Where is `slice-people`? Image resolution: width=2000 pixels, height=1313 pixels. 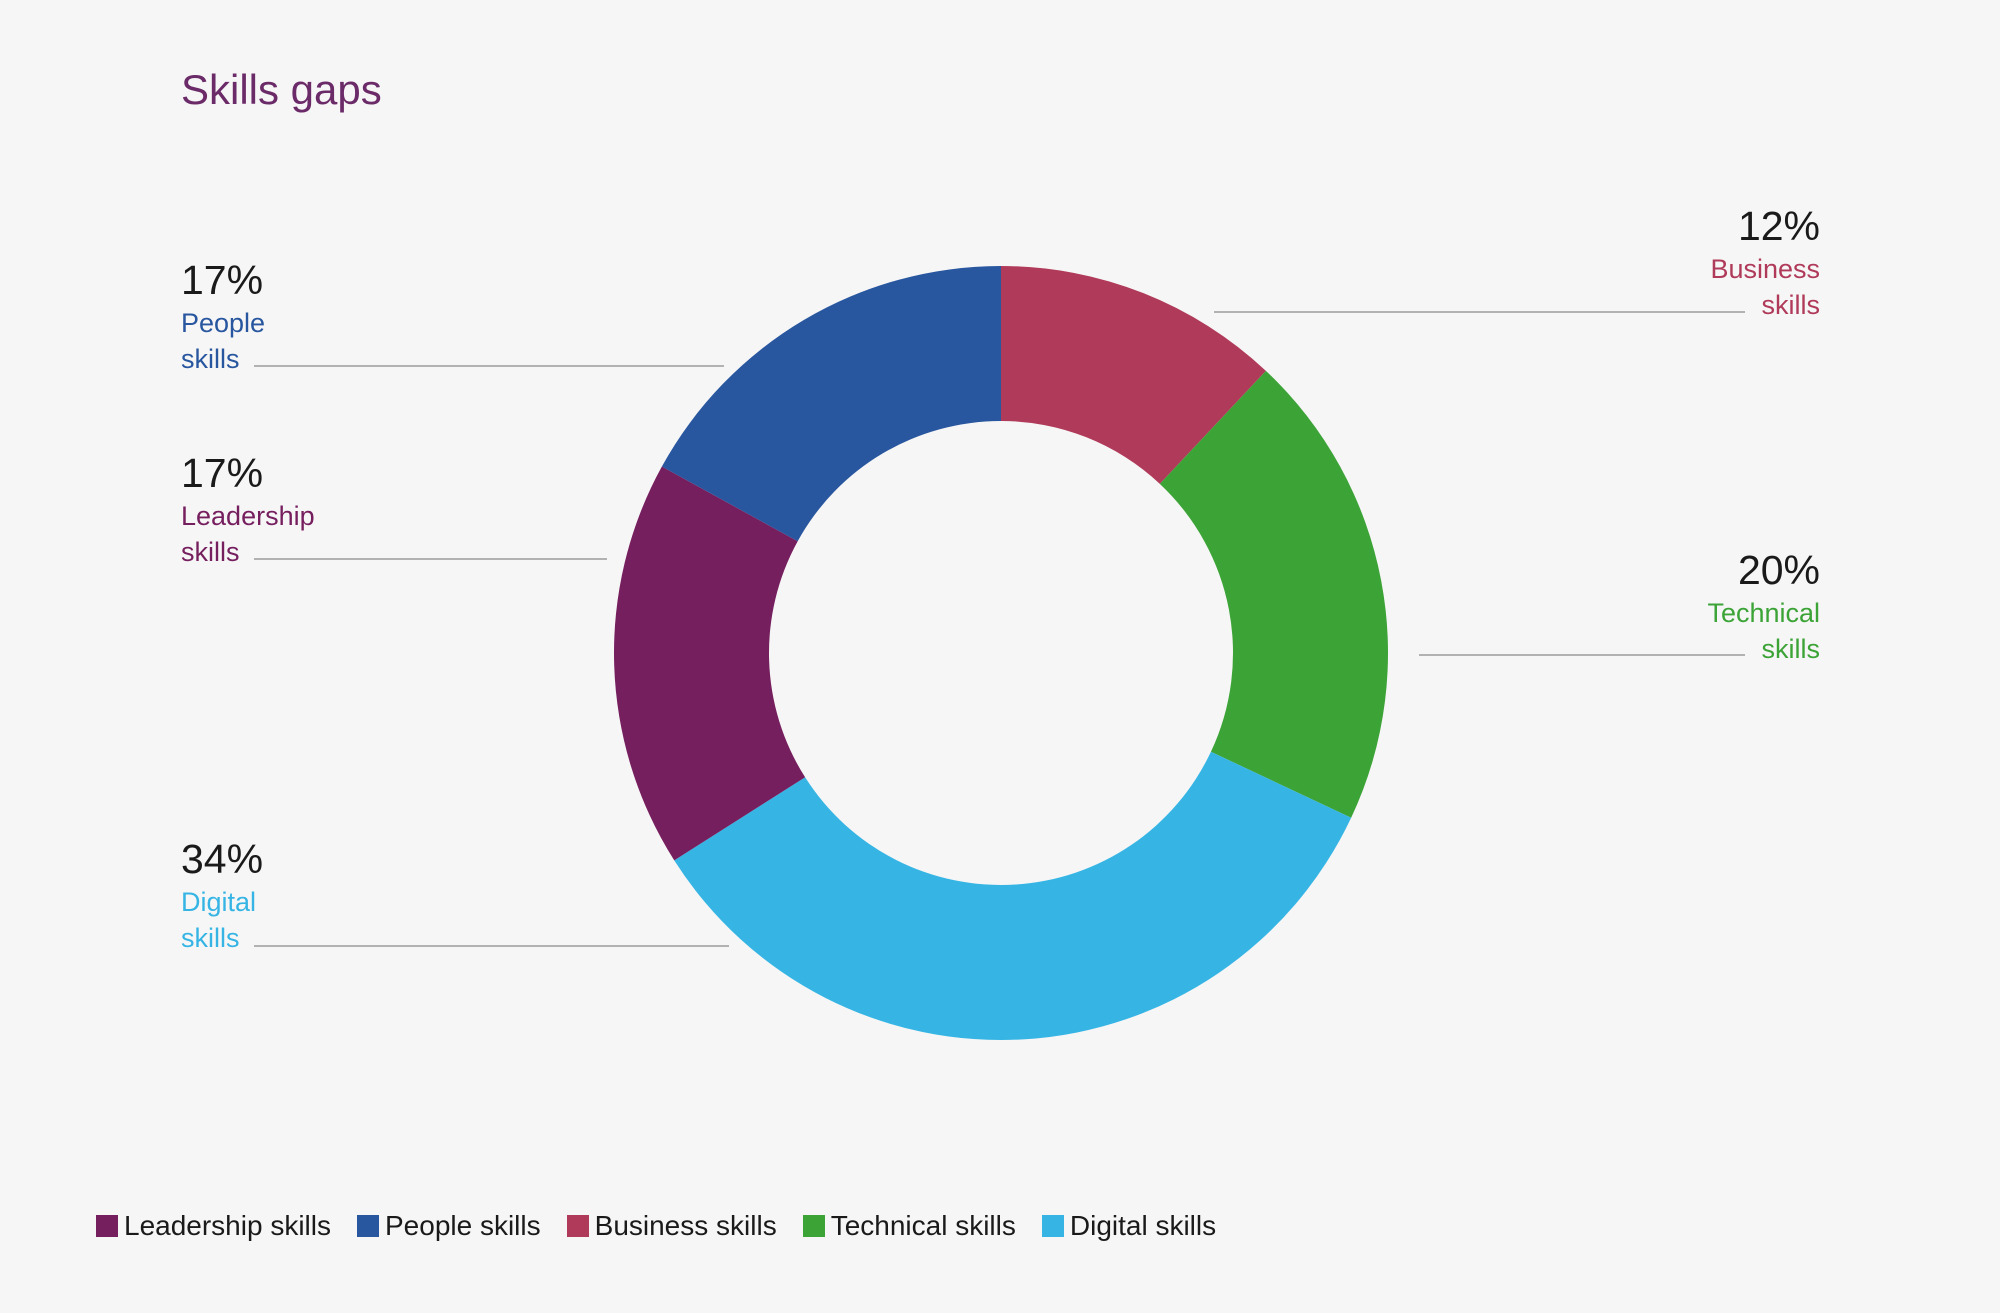
slice-people is located at coordinates (831, 404).